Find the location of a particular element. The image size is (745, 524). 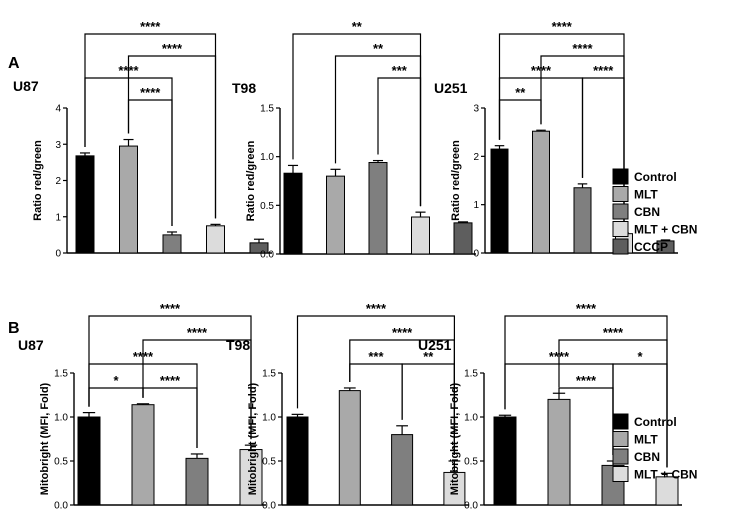

y-tick-label: 3 is located at coordinates (476, 109).